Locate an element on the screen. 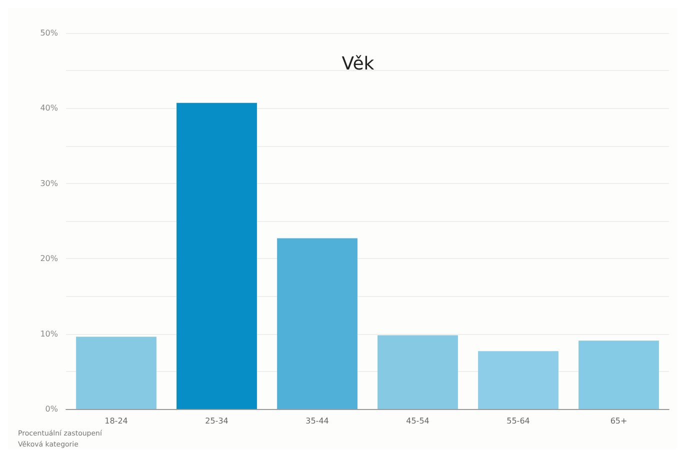 The height and width of the screenshot is (457, 685). y-tick-label: 50% is located at coordinates (49, 33).